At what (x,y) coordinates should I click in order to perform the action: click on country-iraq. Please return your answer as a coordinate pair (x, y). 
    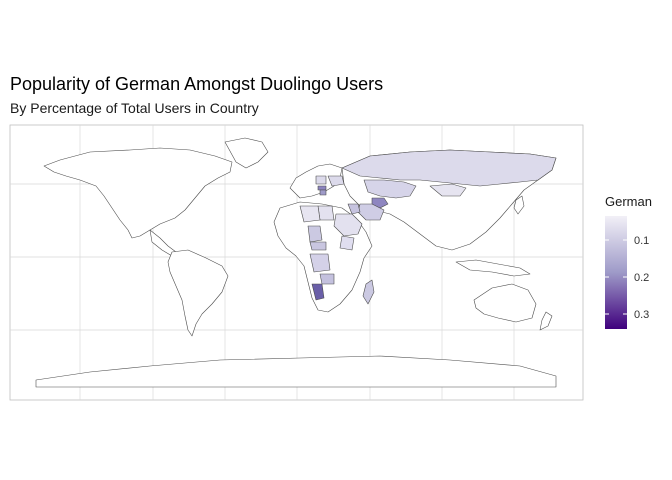
    Looking at the image, I should click on (354, 209).